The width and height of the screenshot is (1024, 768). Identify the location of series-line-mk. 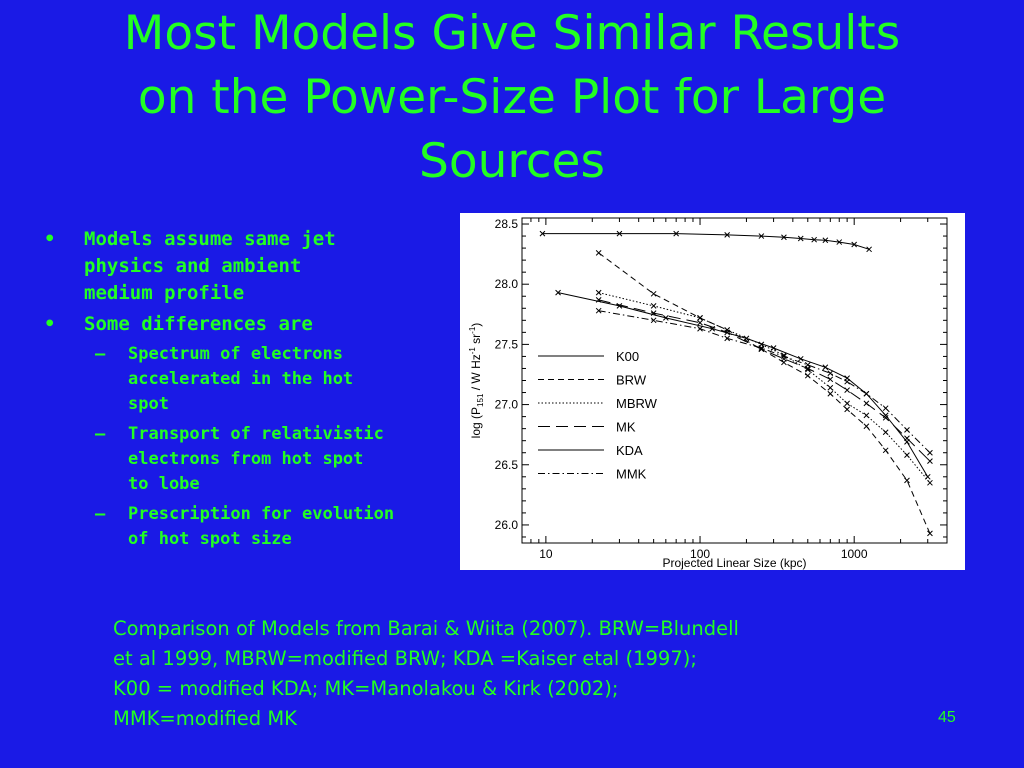
(764, 380).